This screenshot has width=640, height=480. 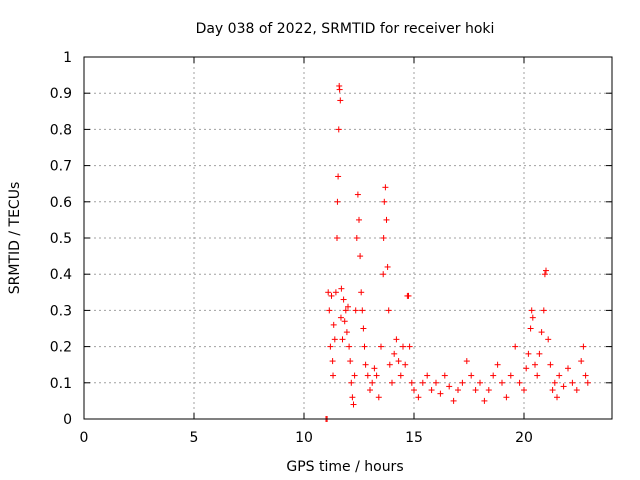 What do you see at coordinates (524, 438) in the screenshot?
I see `x-tick-label: 20` at bounding box center [524, 438].